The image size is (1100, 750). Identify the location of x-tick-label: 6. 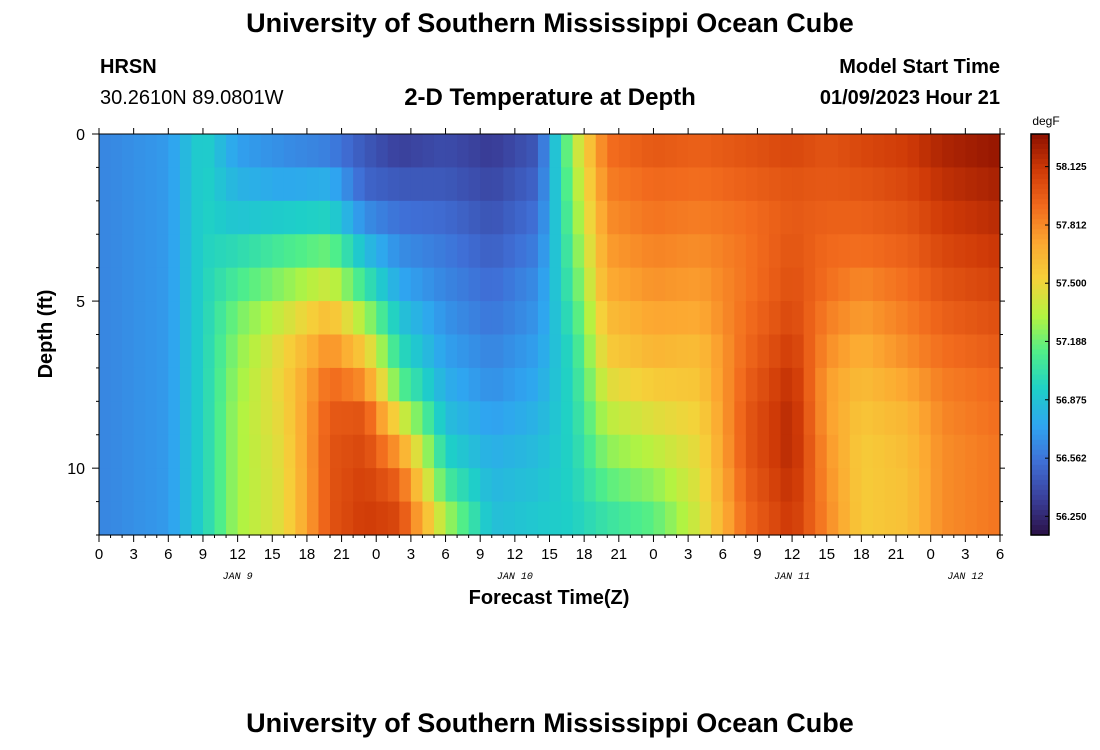
(723, 554).